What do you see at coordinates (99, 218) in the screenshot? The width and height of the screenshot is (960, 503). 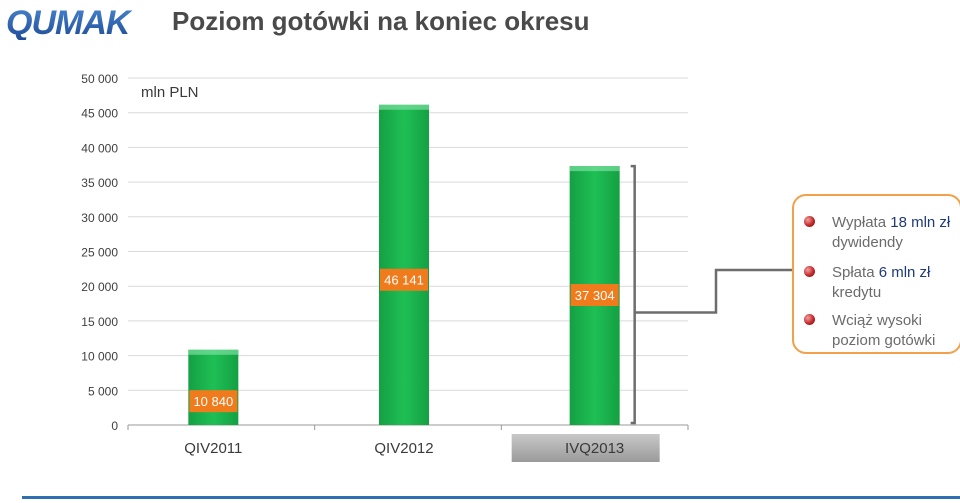 I see `y-tick-label: 30 000` at bounding box center [99, 218].